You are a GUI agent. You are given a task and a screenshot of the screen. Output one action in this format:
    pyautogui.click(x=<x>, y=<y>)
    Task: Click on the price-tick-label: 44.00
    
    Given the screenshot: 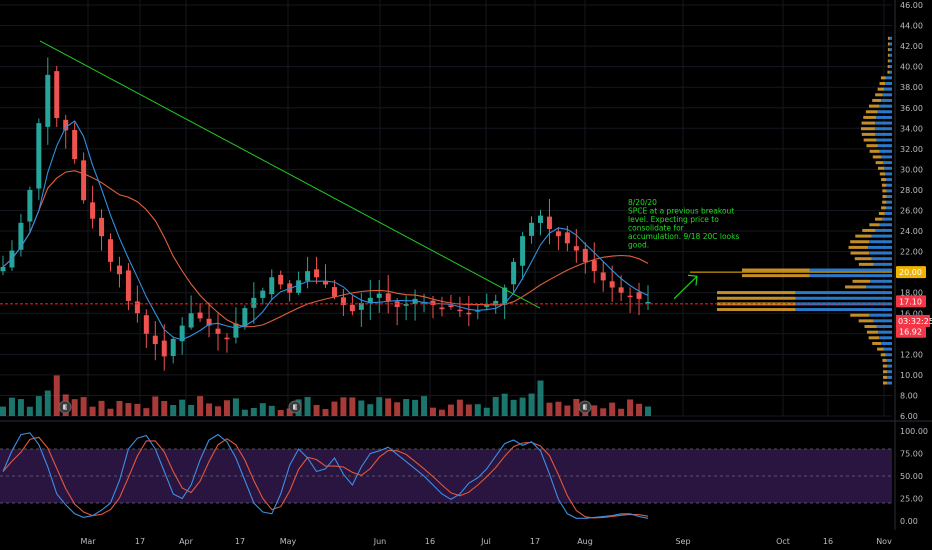 What is the action you would take?
    pyautogui.click(x=911, y=26)
    